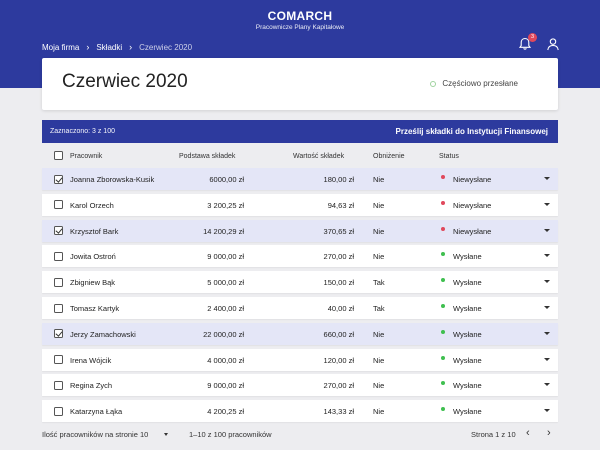 The width and height of the screenshot is (600, 450). Describe the element at coordinates (474, 83) in the screenshot. I see `period-status: Częściowo przesłane` at that location.